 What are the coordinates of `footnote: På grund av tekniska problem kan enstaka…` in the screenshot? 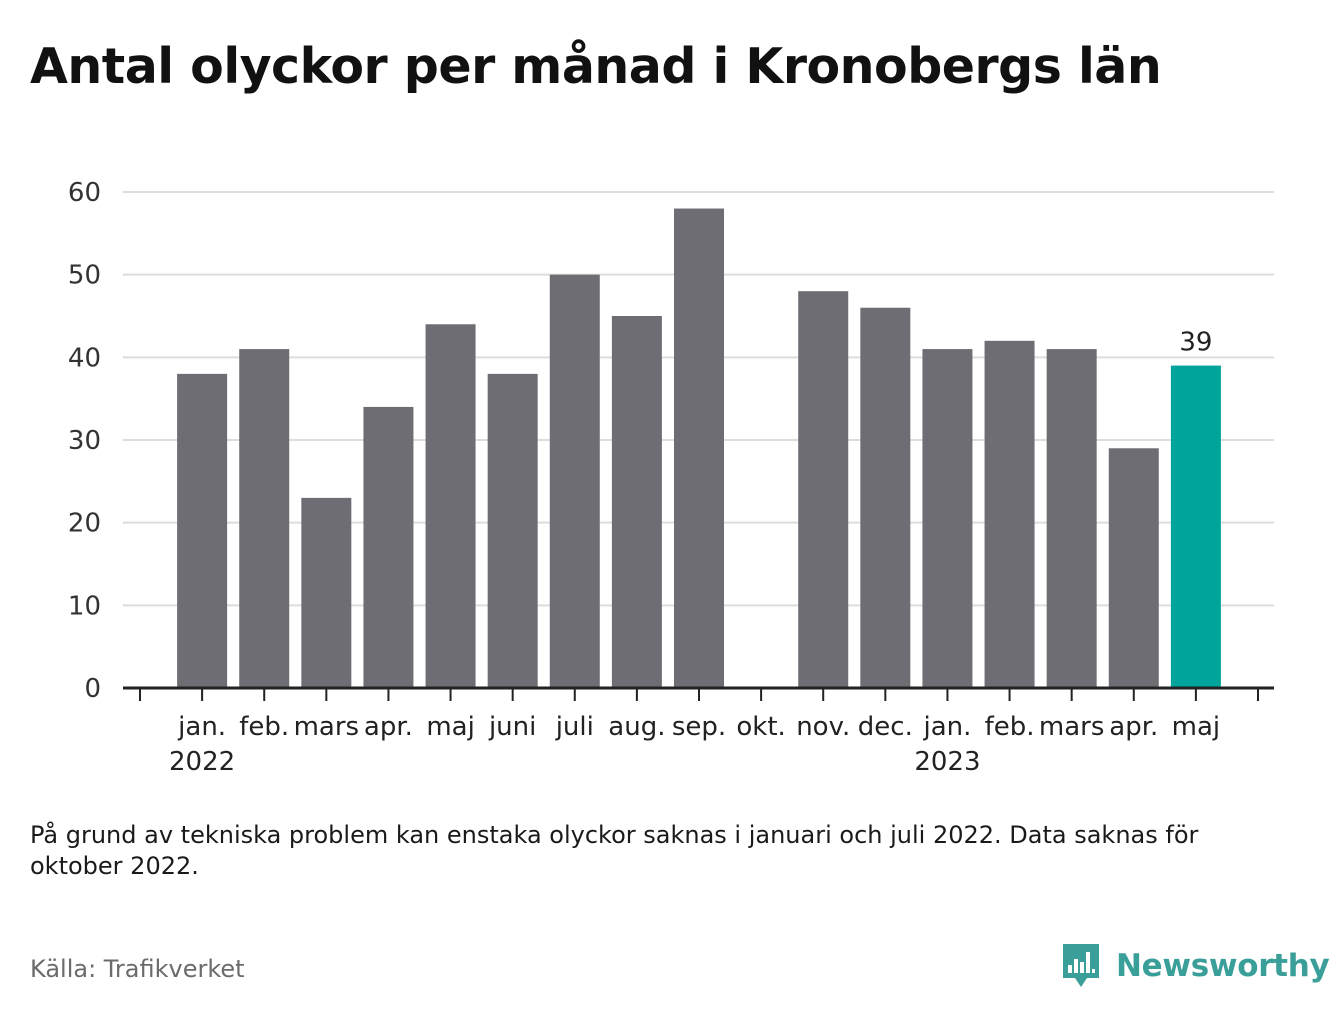 It's located at (614, 850).